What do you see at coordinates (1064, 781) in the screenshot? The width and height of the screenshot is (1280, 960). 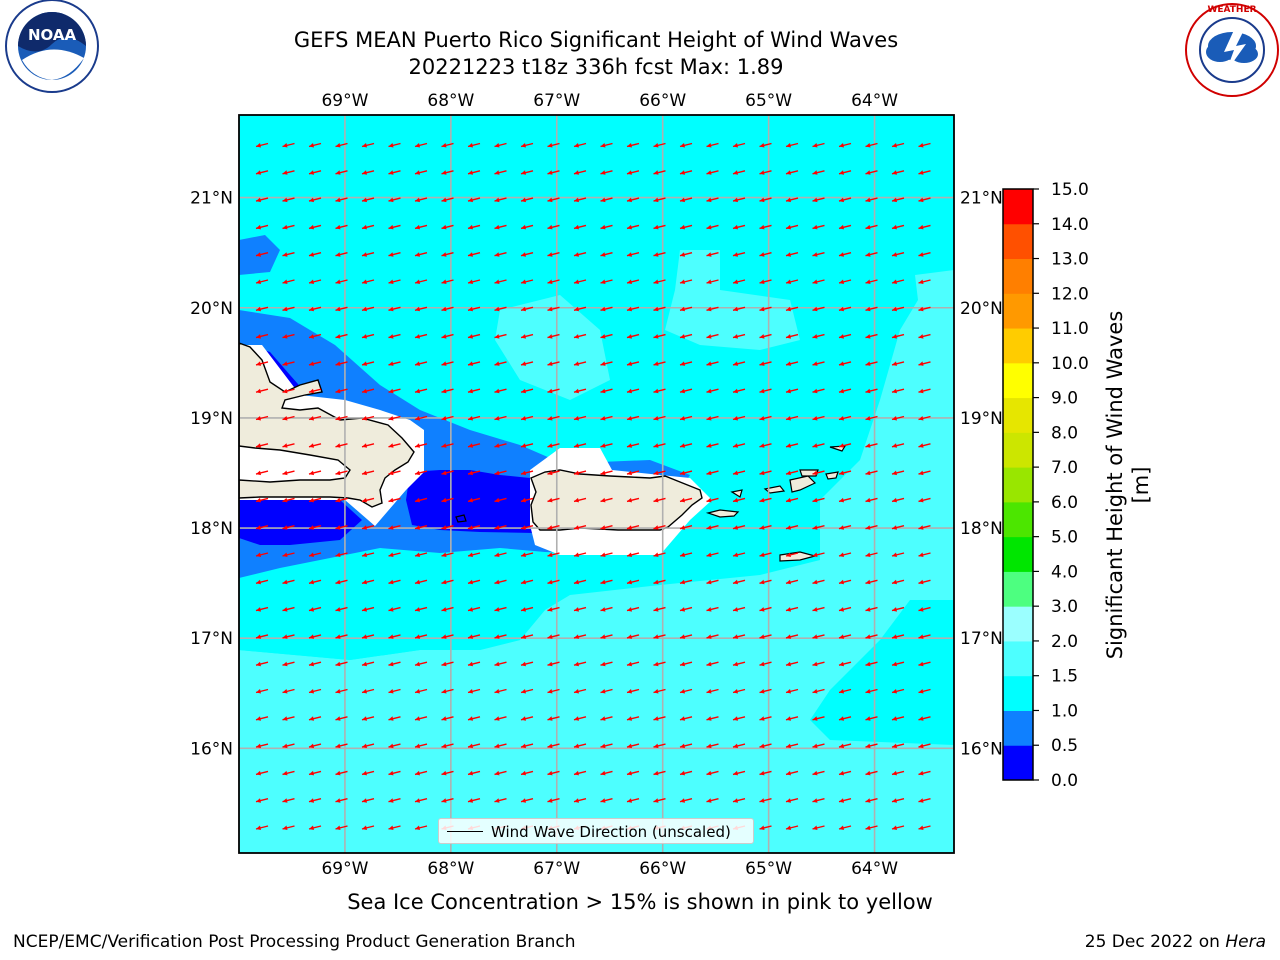 I see `colorbar-tick-label: 0.0` at bounding box center [1064, 781].